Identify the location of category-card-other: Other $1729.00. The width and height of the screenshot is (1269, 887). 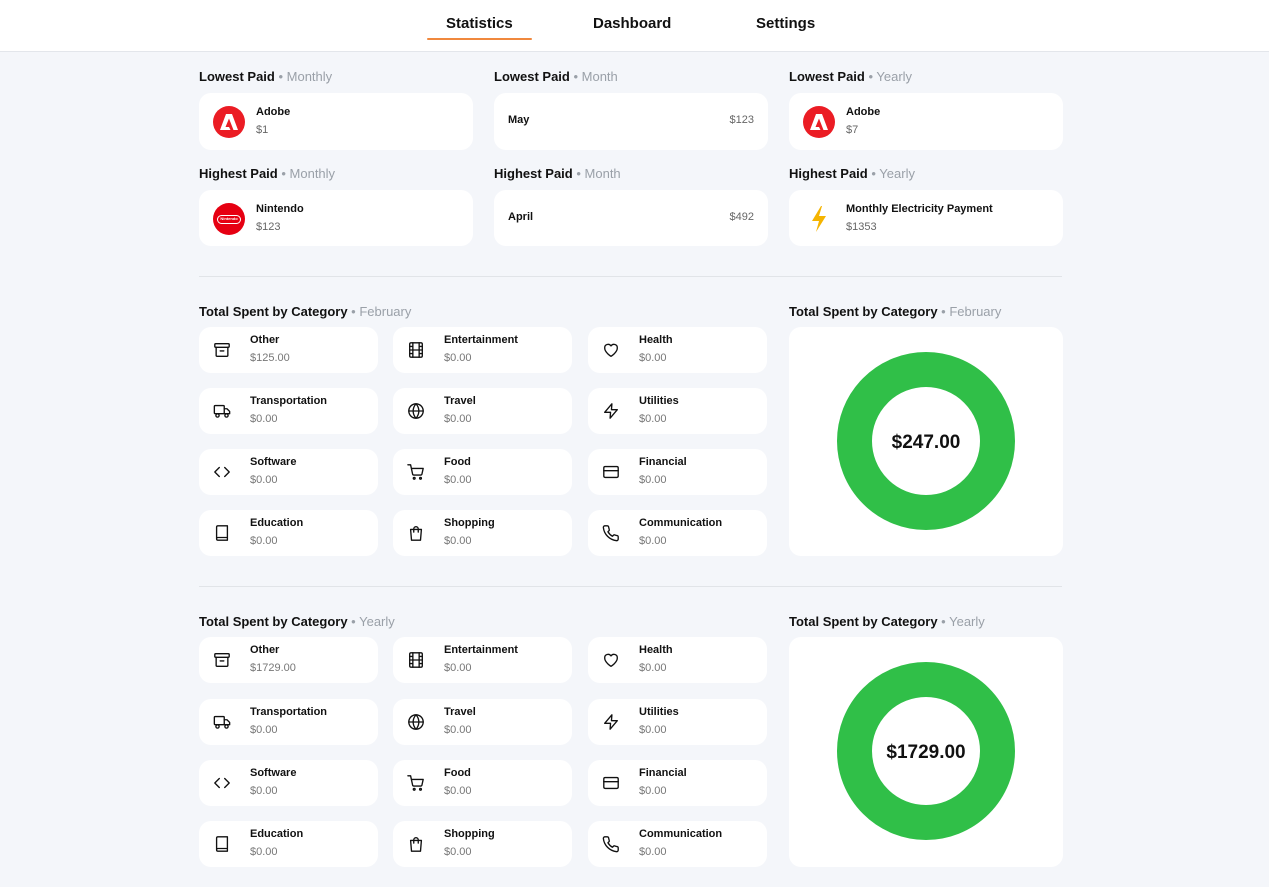
(288, 660).